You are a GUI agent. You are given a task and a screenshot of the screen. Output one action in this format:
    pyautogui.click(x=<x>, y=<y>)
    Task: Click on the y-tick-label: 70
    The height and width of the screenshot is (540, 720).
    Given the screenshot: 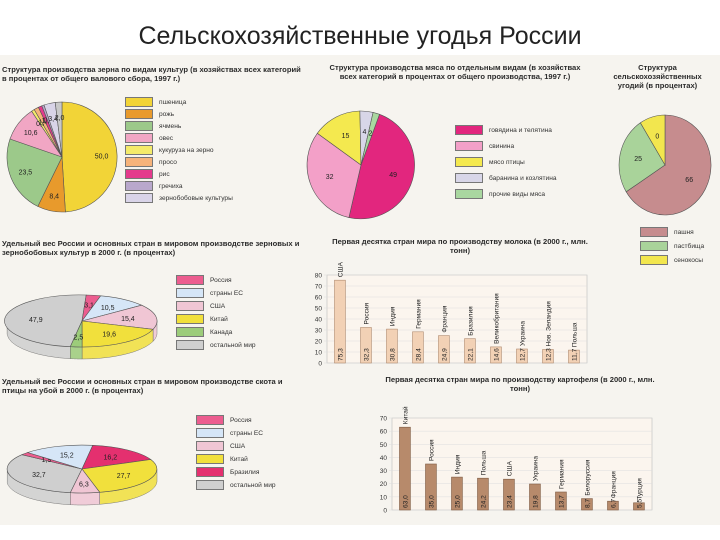 What is the action you would take?
    pyautogui.click(x=319, y=287)
    